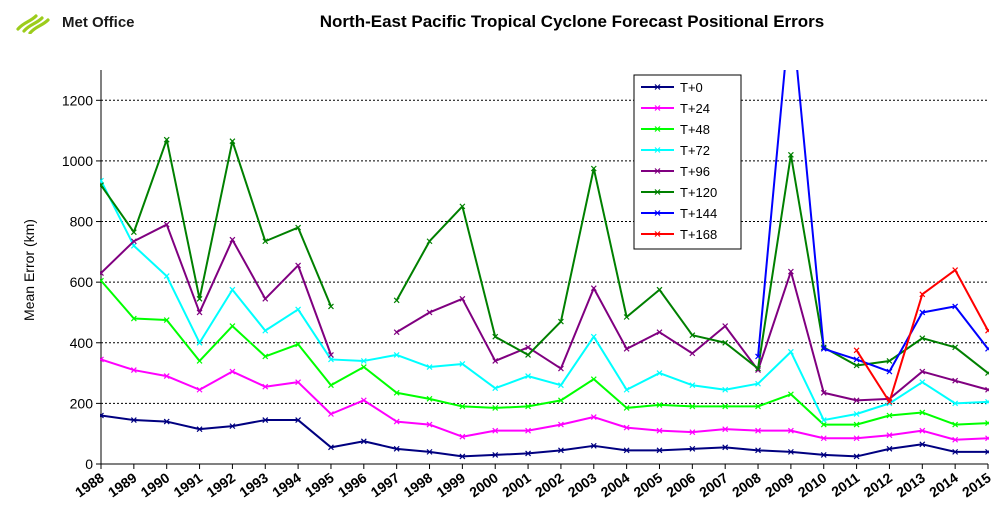 This screenshot has width=1004, height=521. I want to click on x-tick-label: 2012, so click(877, 484).